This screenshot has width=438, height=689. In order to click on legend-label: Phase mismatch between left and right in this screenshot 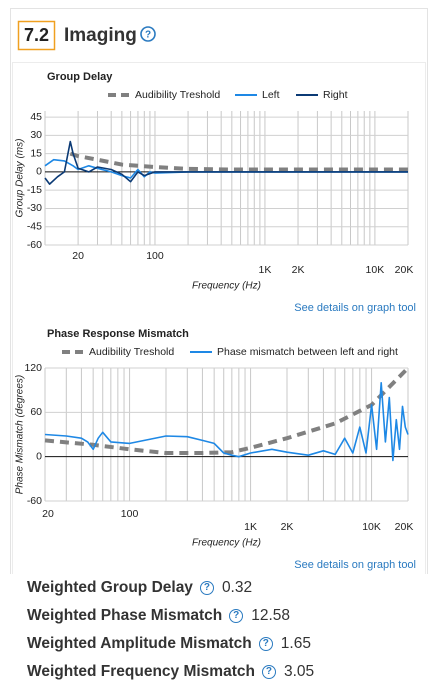, I will do `click(307, 352)`.